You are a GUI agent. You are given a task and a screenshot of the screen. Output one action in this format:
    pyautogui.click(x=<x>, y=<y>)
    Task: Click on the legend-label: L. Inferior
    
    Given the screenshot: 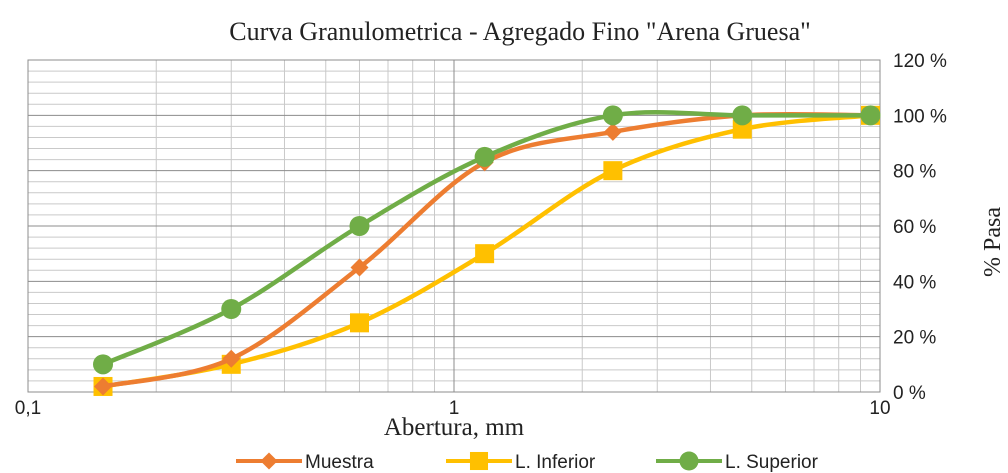 What is the action you would take?
    pyautogui.click(x=555, y=462)
    